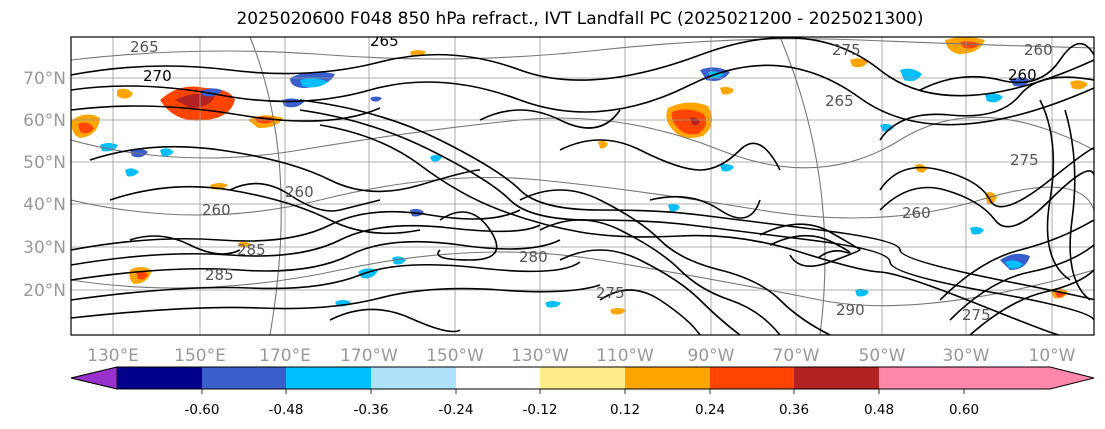 This screenshot has height=429, width=1105. I want to click on lon-label: 10°W, so click(1052, 356).